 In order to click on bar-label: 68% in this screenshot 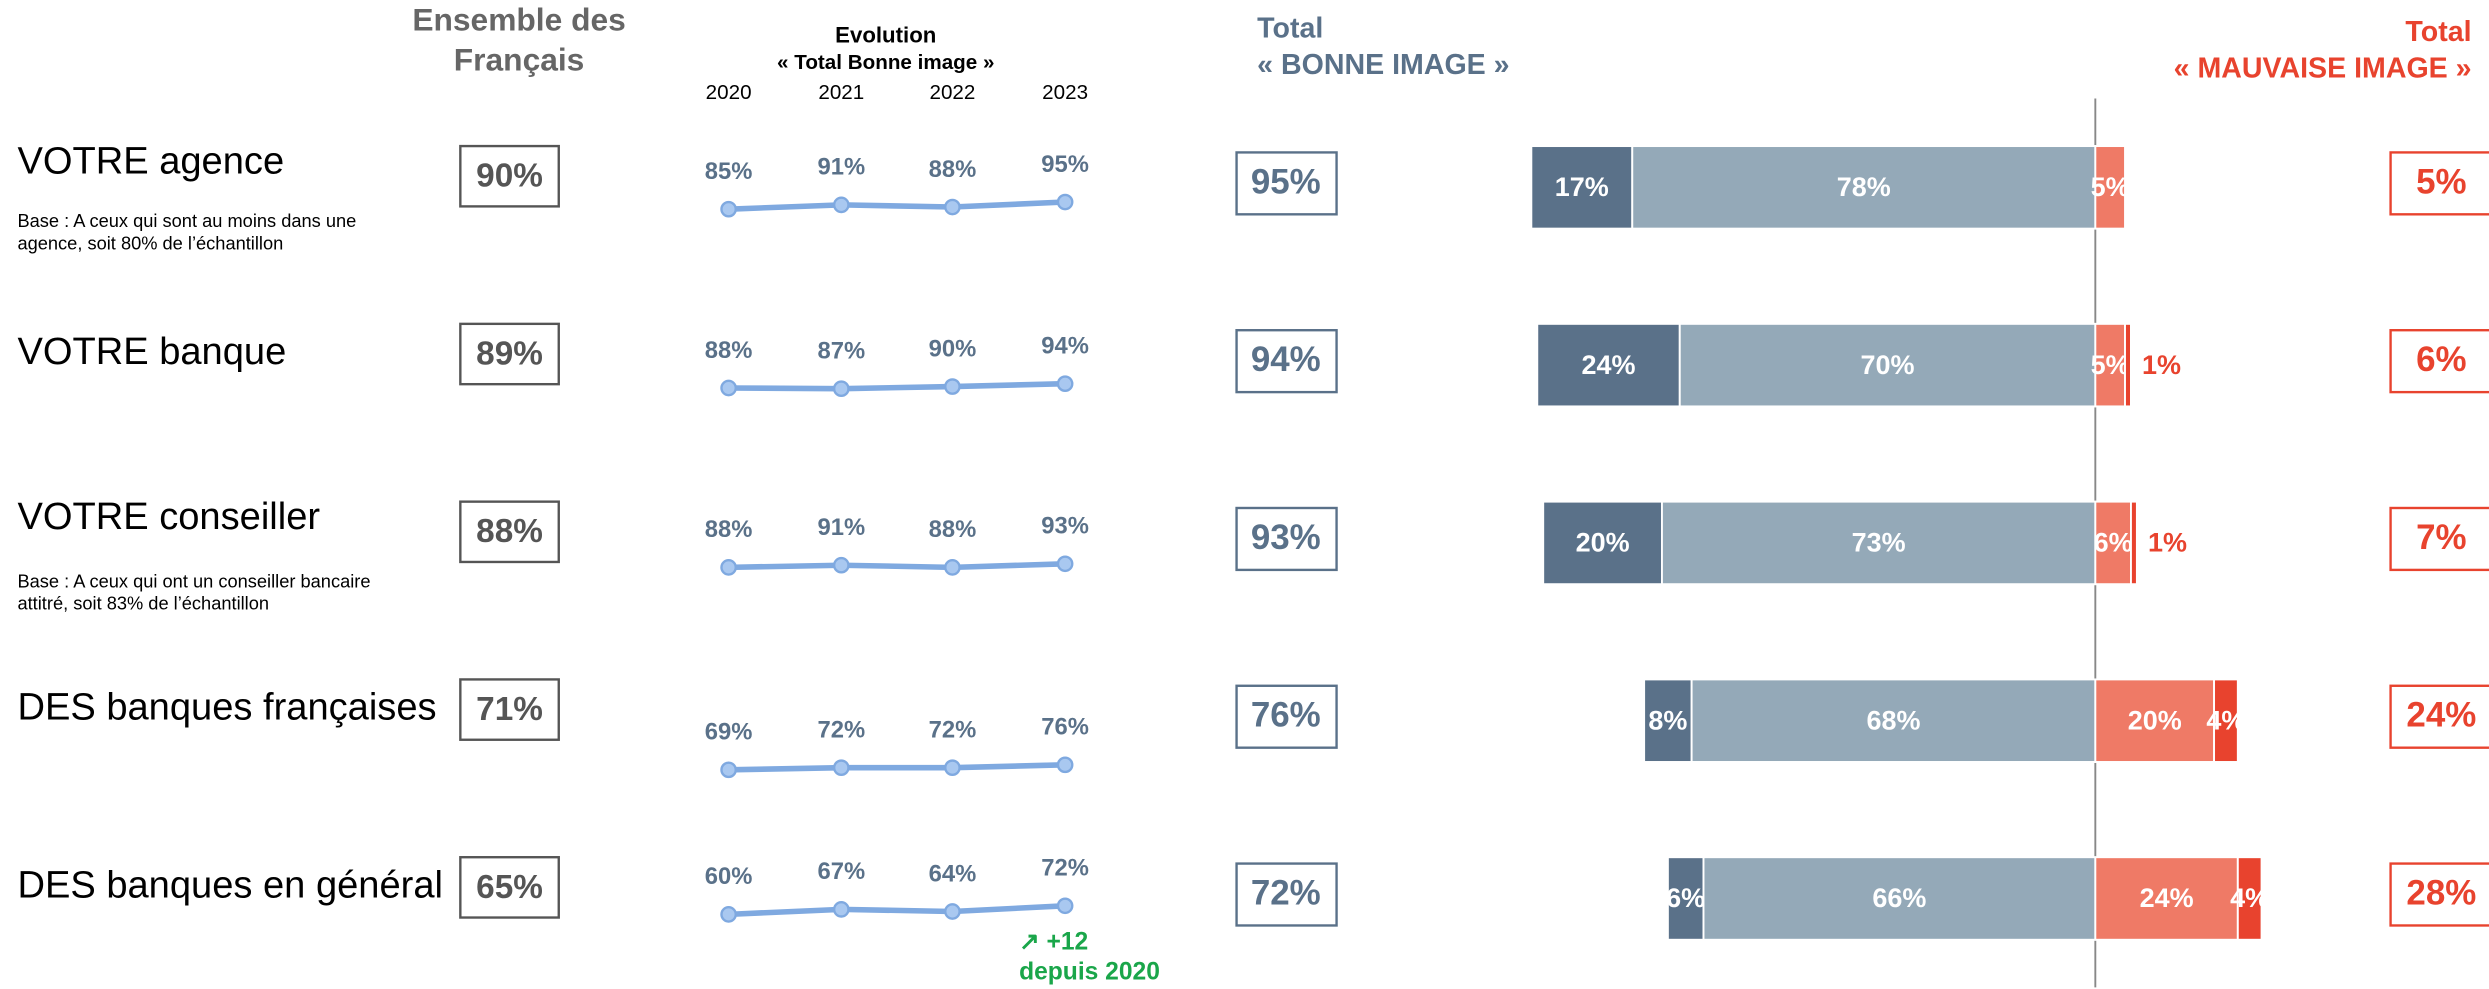, I will do `click(1893, 720)`.